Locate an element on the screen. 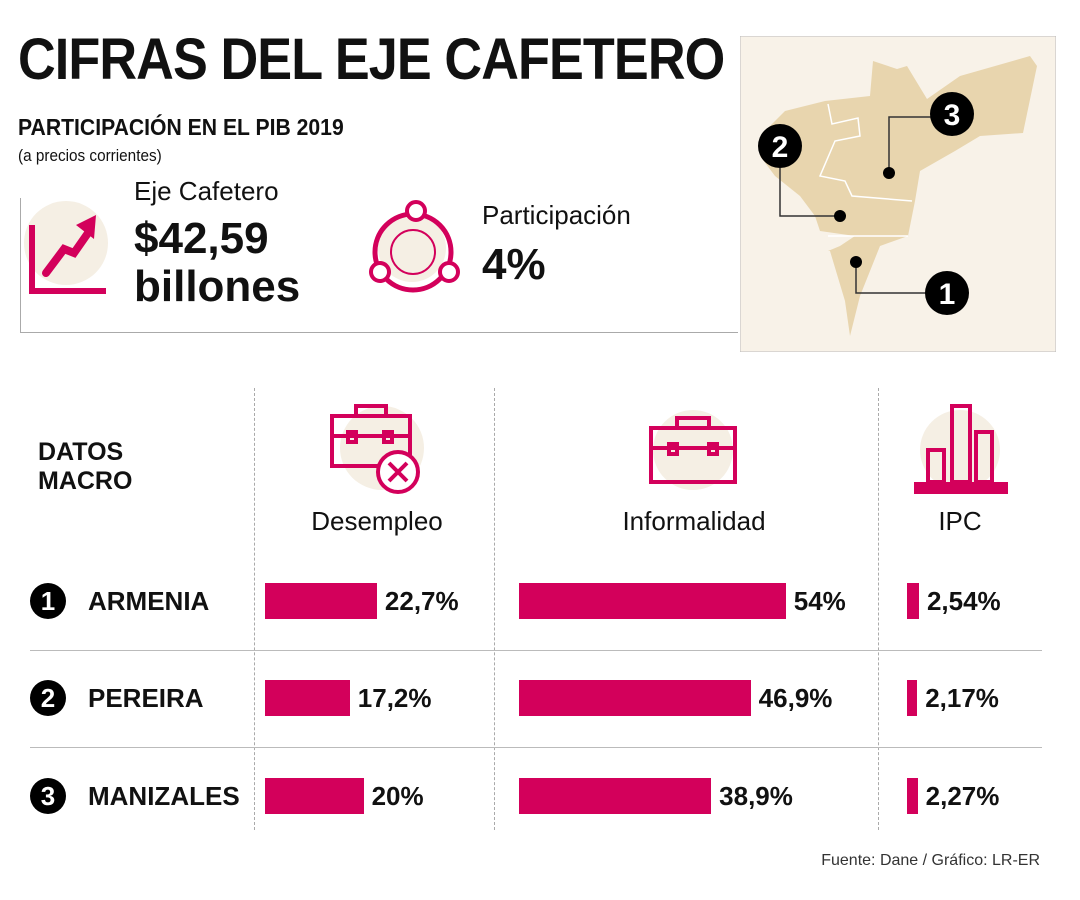 This screenshot has width=1080, height=900. map-marker-label: 3 is located at coordinates (952, 115).